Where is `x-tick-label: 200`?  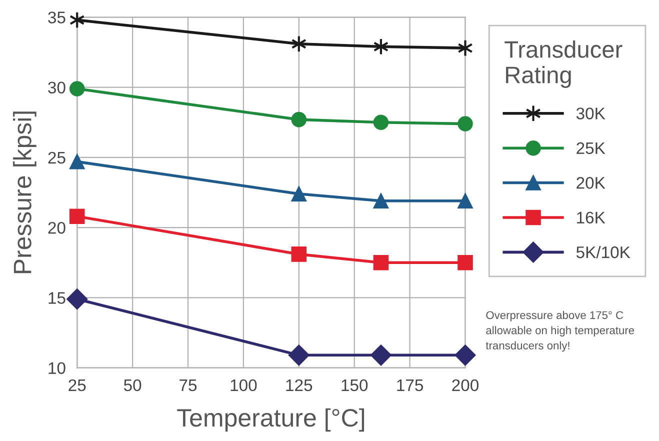
x-tick-label: 200 is located at coordinates (465, 385).